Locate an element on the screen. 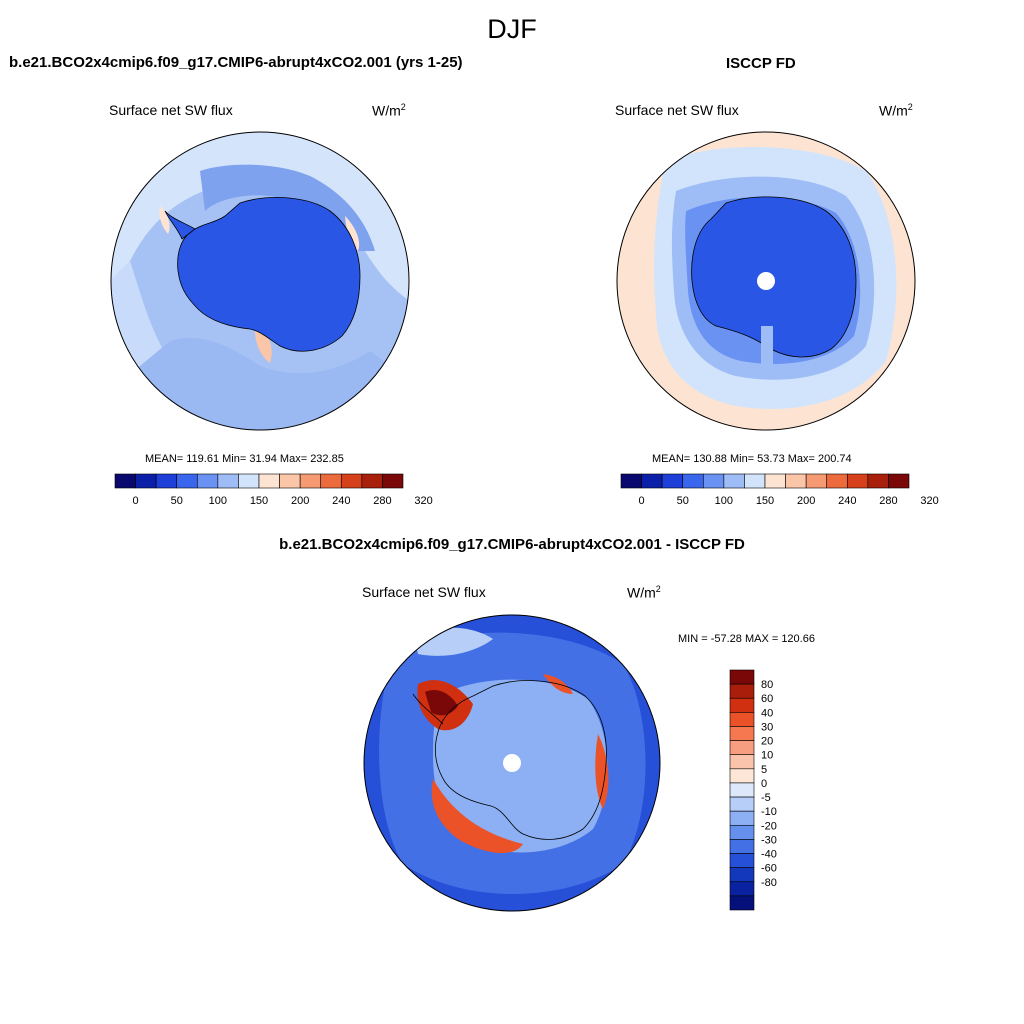 This screenshot has height=1024, width=1024. map-model-light-band is located at coordinates (260, 216).